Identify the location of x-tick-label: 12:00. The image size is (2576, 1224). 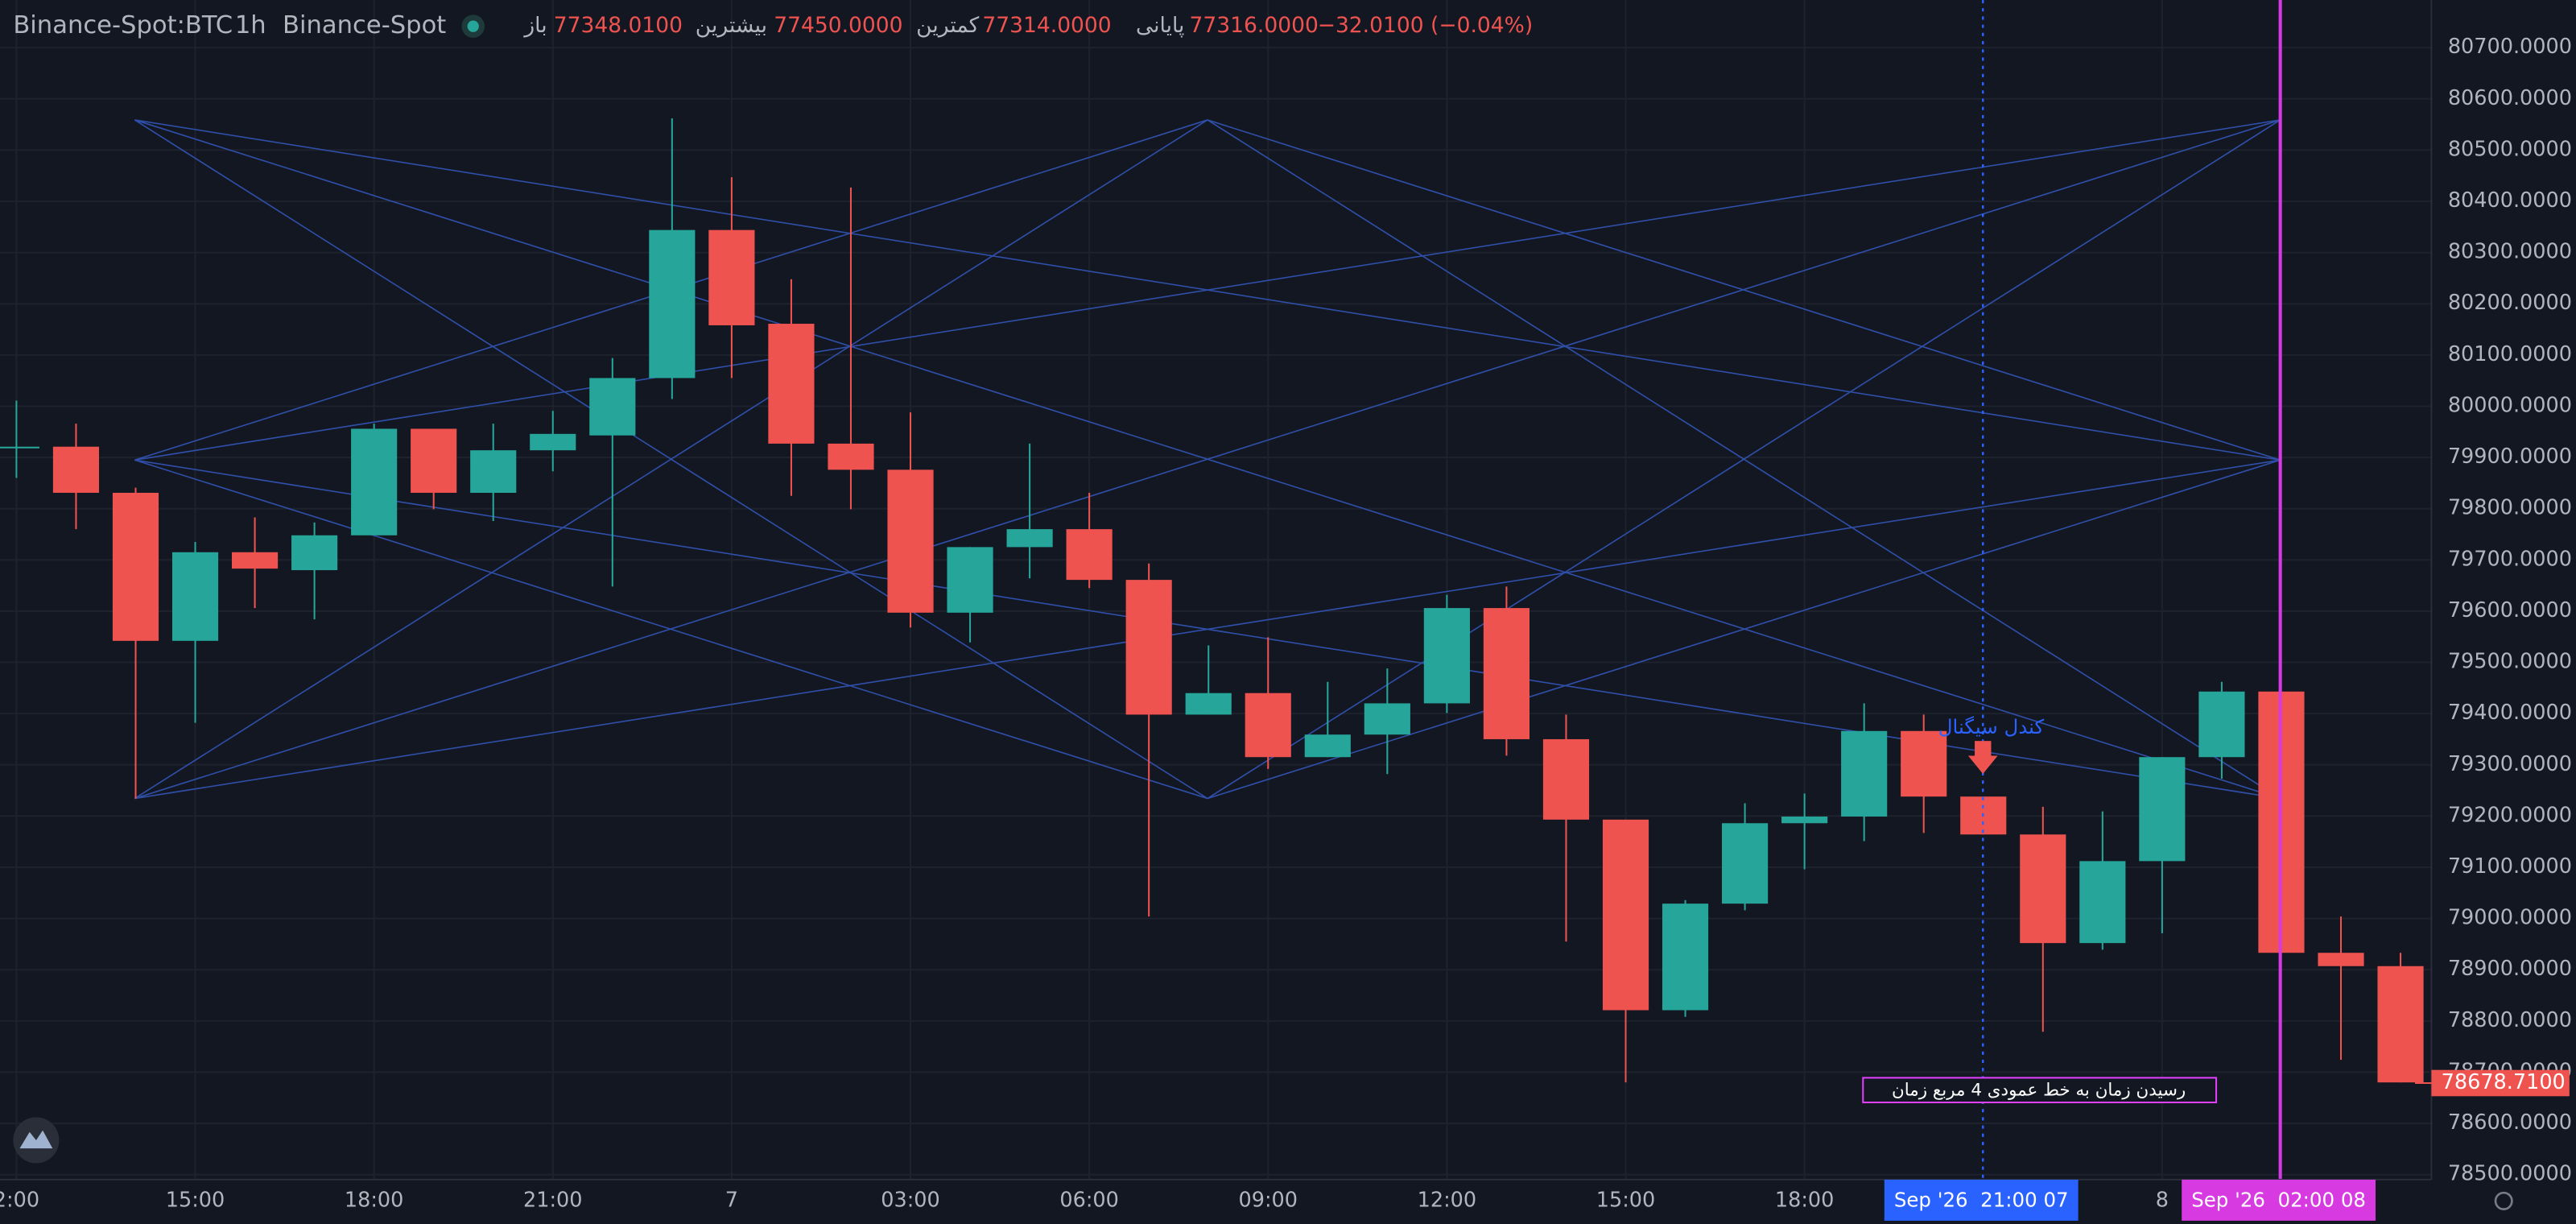
(1447, 1200).